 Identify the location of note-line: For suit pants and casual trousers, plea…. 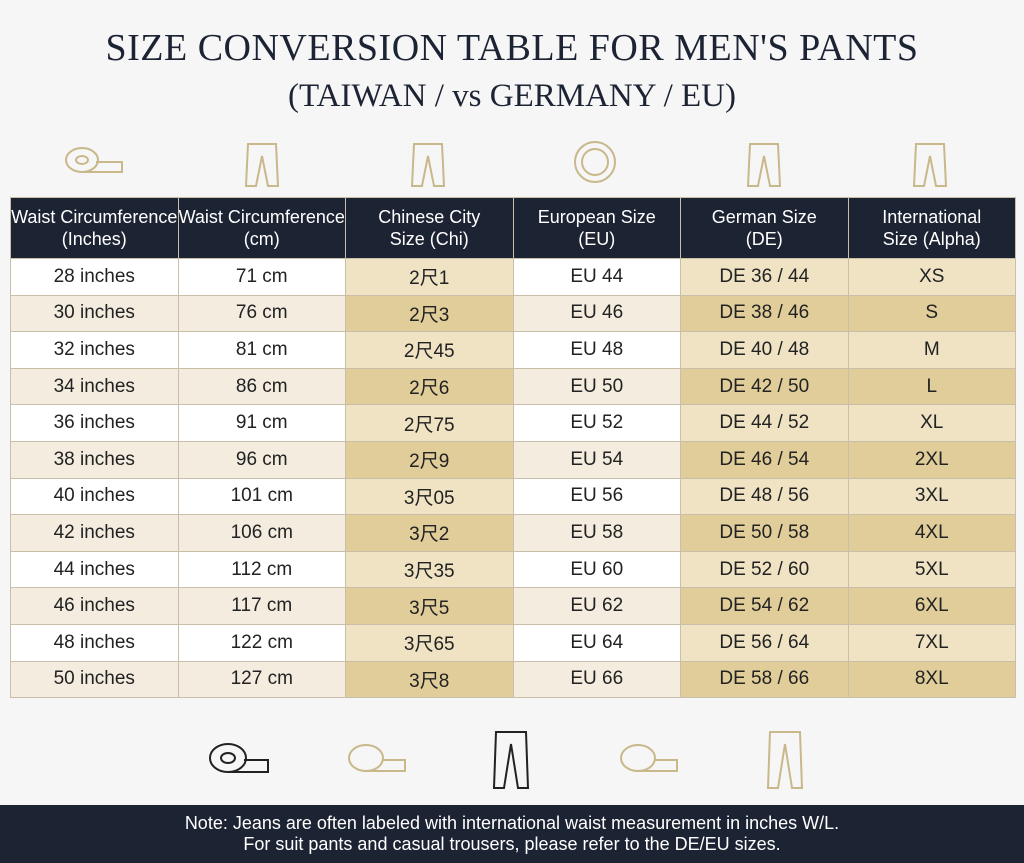
(512, 844).